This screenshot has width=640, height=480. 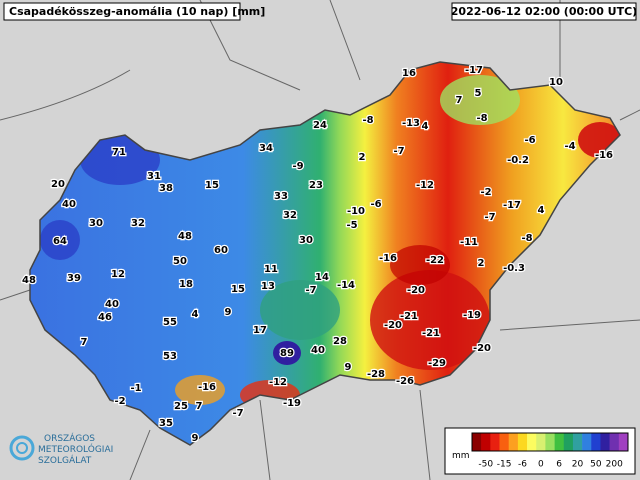 I want to click on legend-tick-label: -50, so click(x=485, y=465).